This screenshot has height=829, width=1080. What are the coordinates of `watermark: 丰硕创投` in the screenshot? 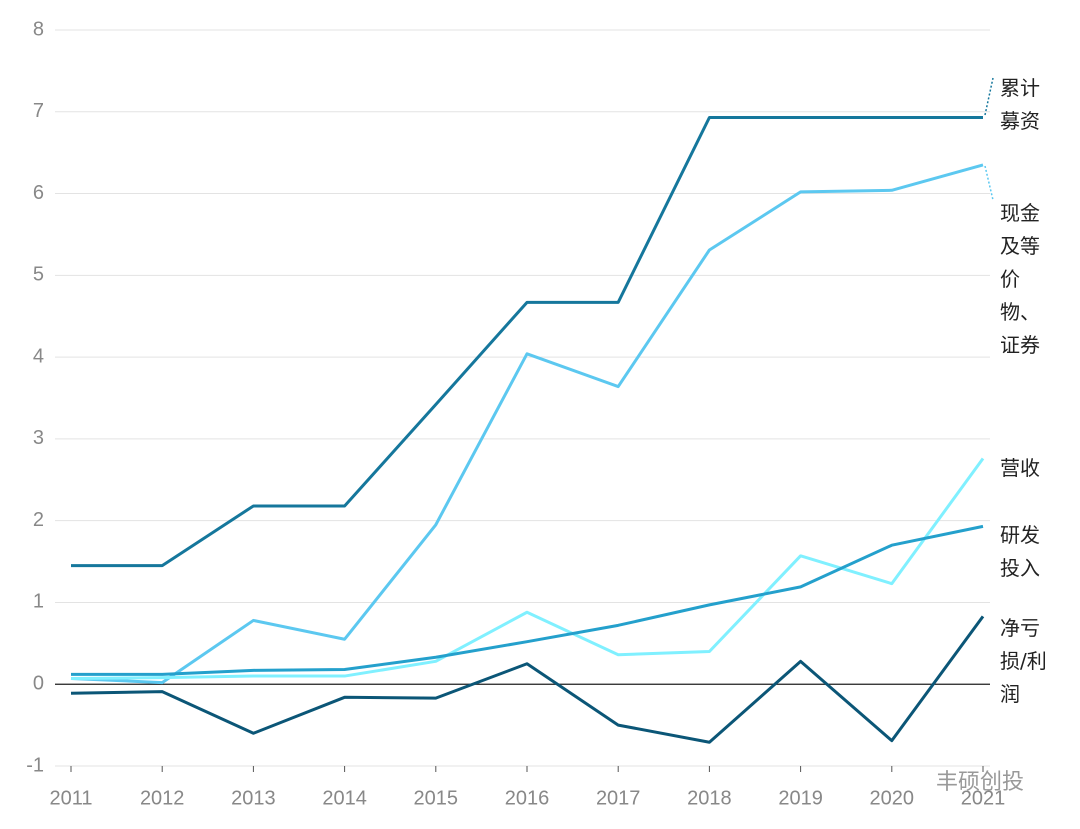 It's located at (980, 782).